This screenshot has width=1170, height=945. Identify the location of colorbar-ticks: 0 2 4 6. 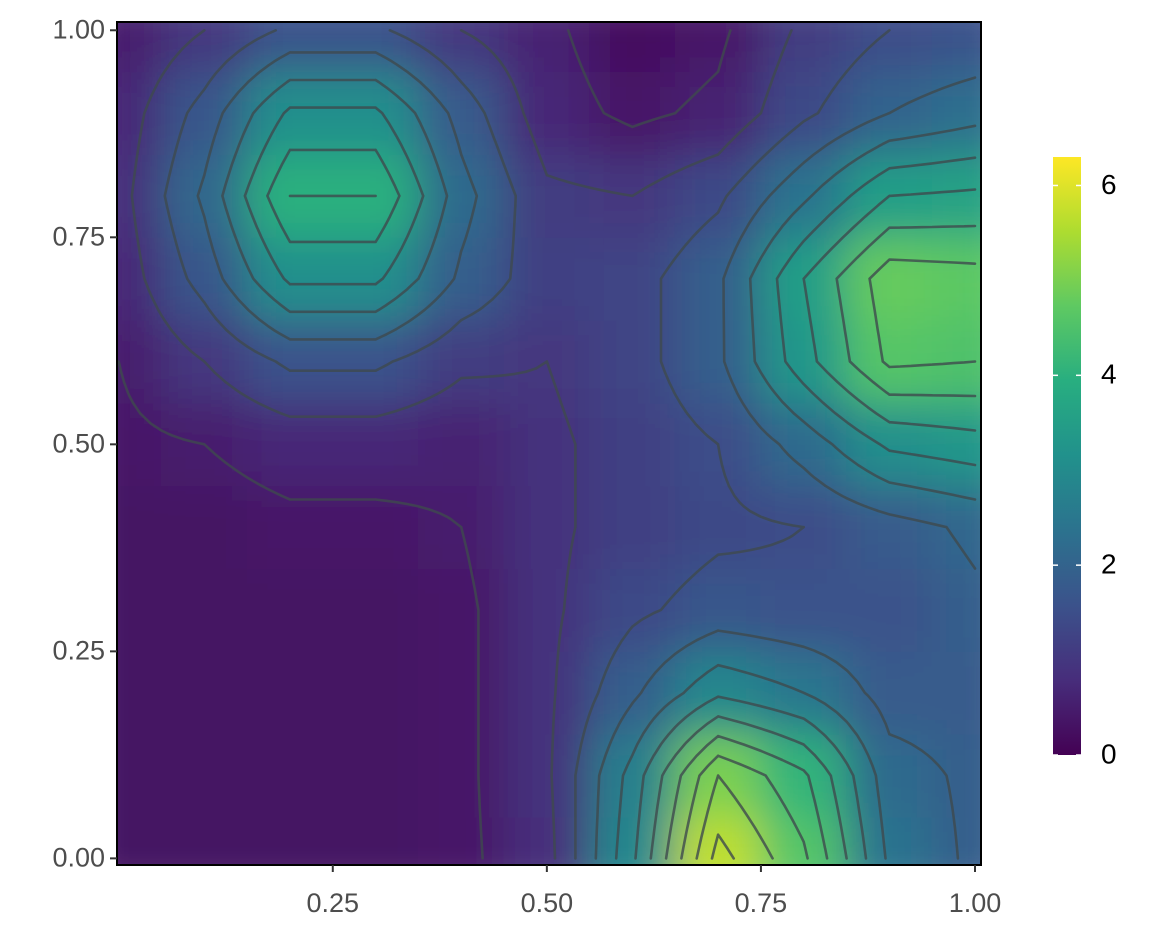
(1085, 469).